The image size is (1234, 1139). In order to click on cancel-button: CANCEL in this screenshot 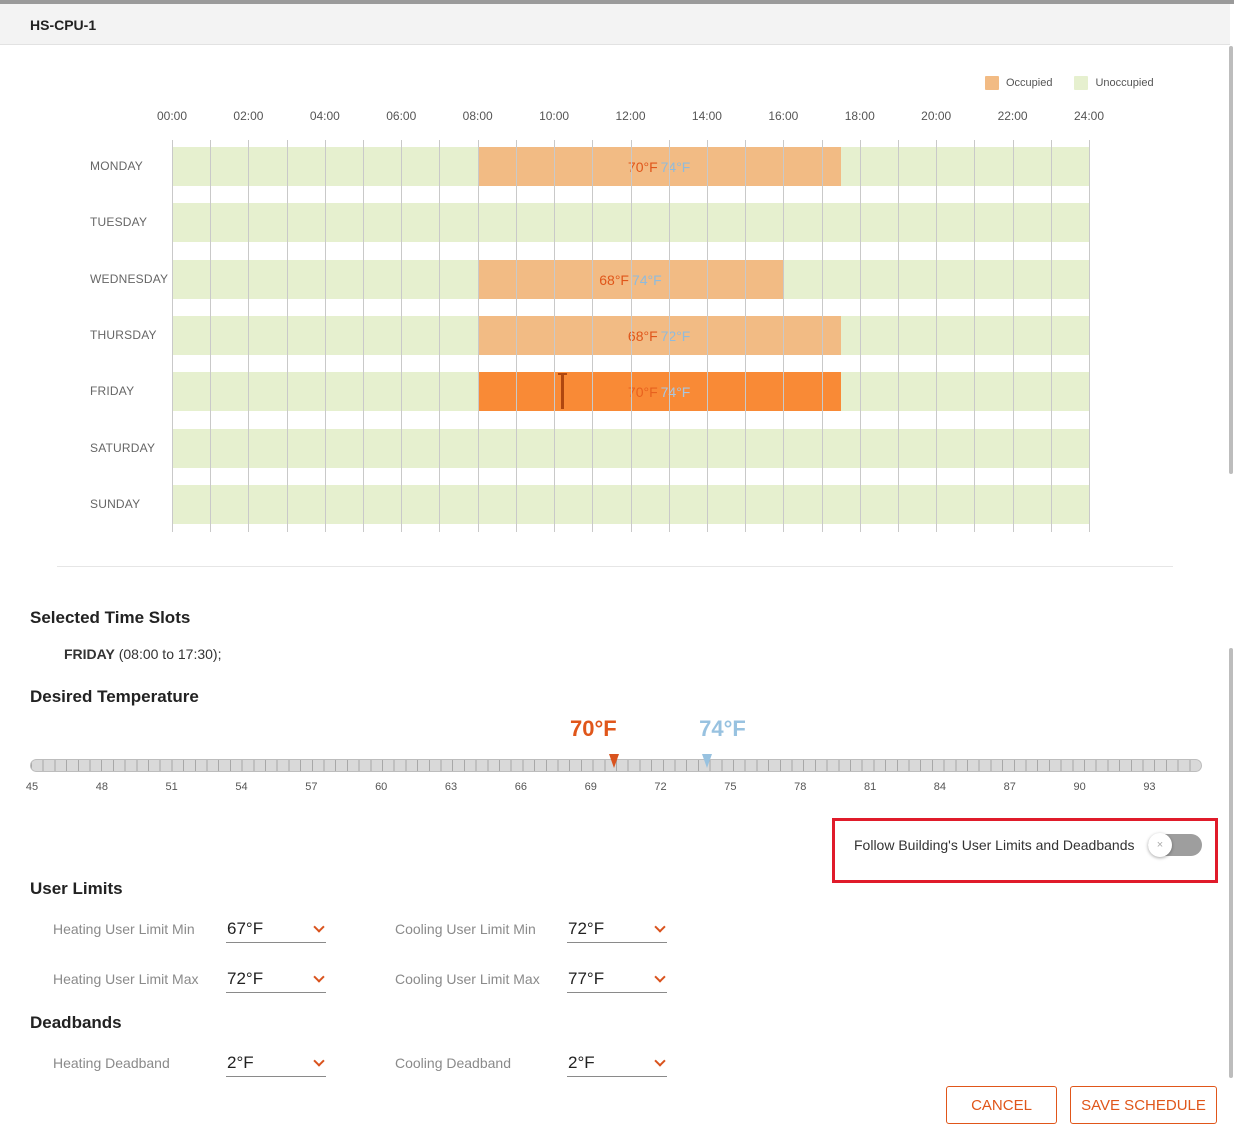, I will do `click(1001, 1105)`.